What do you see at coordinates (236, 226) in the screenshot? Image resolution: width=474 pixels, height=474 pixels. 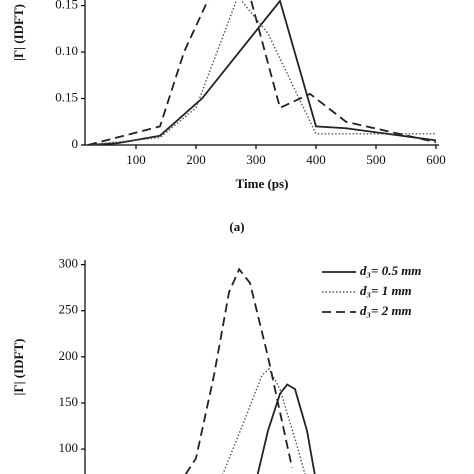 I see `caption: (a)` at bounding box center [236, 226].